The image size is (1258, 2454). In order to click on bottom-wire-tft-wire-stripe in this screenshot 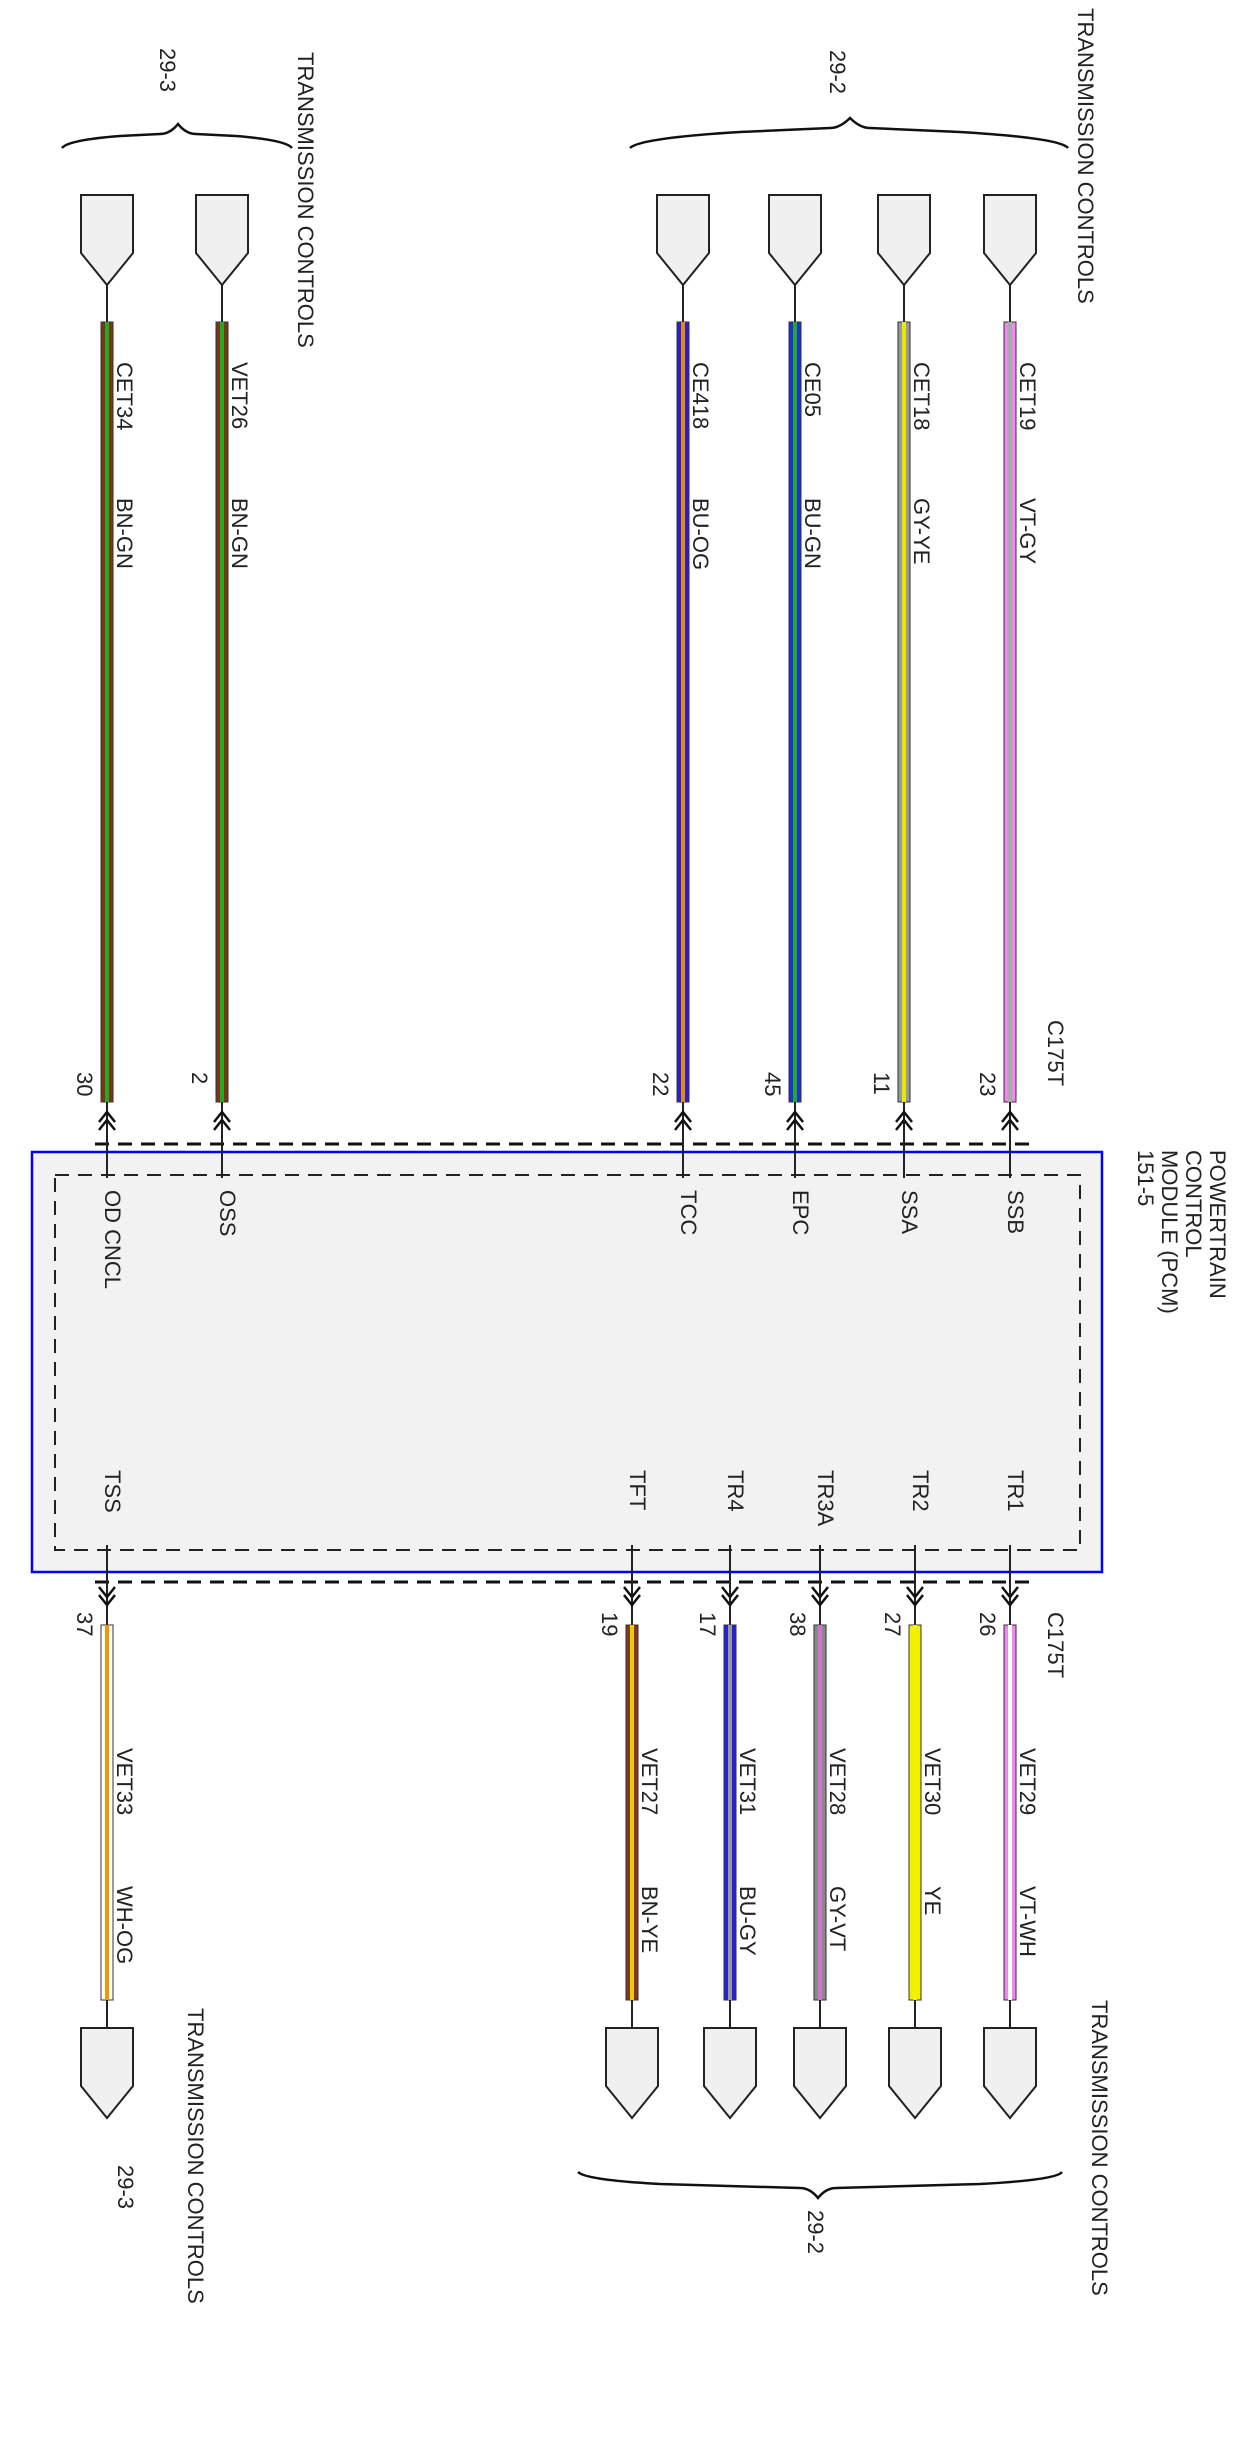, I will do `click(632, 1812)`.